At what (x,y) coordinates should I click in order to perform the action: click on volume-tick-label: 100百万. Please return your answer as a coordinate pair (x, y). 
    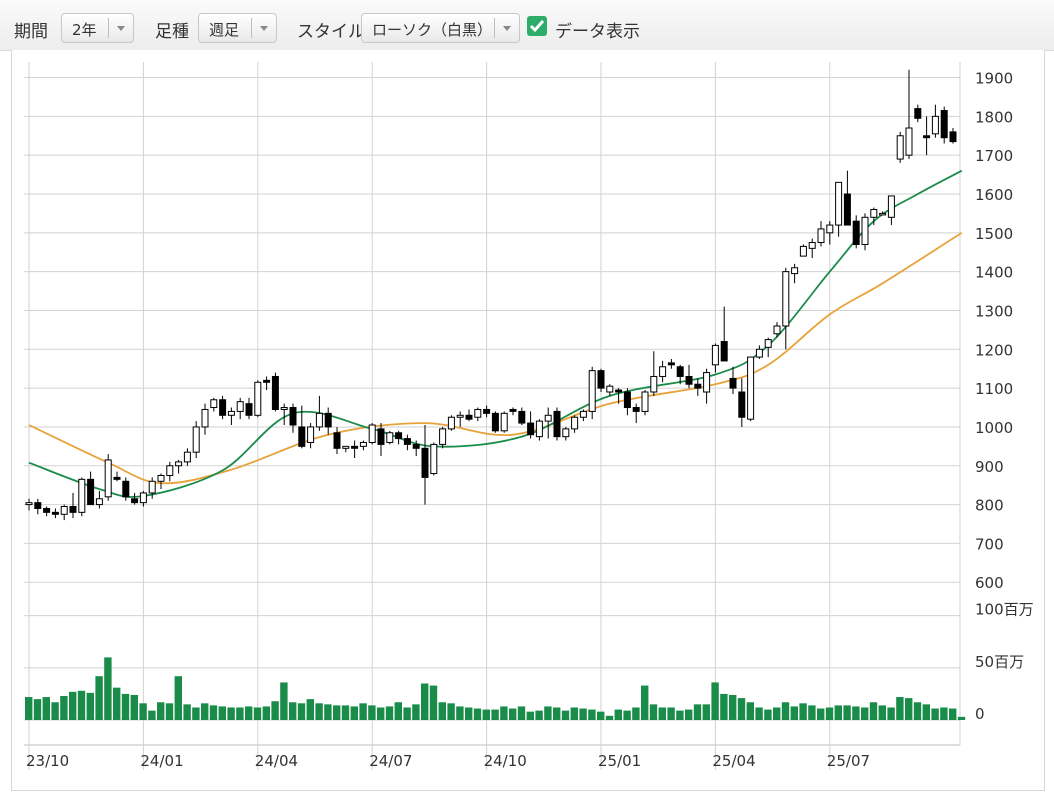
    Looking at the image, I should click on (1004, 610).